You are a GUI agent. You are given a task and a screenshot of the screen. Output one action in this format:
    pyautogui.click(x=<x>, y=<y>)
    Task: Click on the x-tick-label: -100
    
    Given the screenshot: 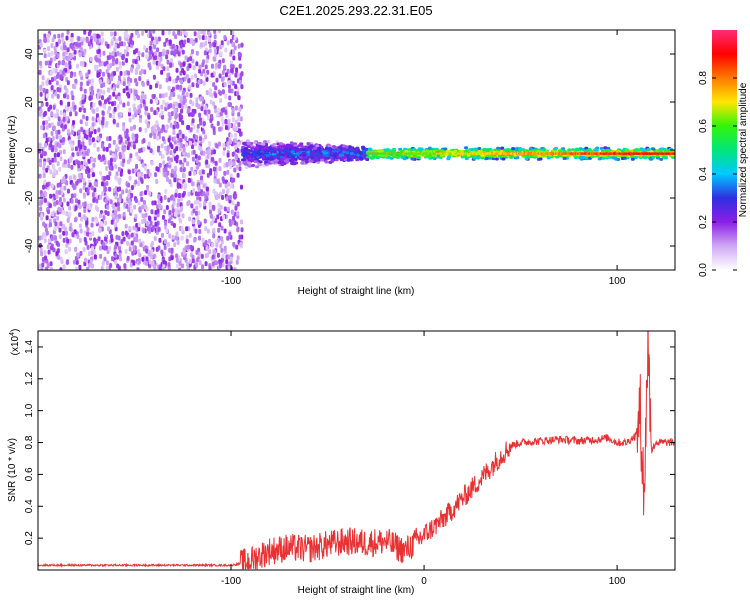 What is the action you would take?
    pyautogui.click(x=231, y=281)
    